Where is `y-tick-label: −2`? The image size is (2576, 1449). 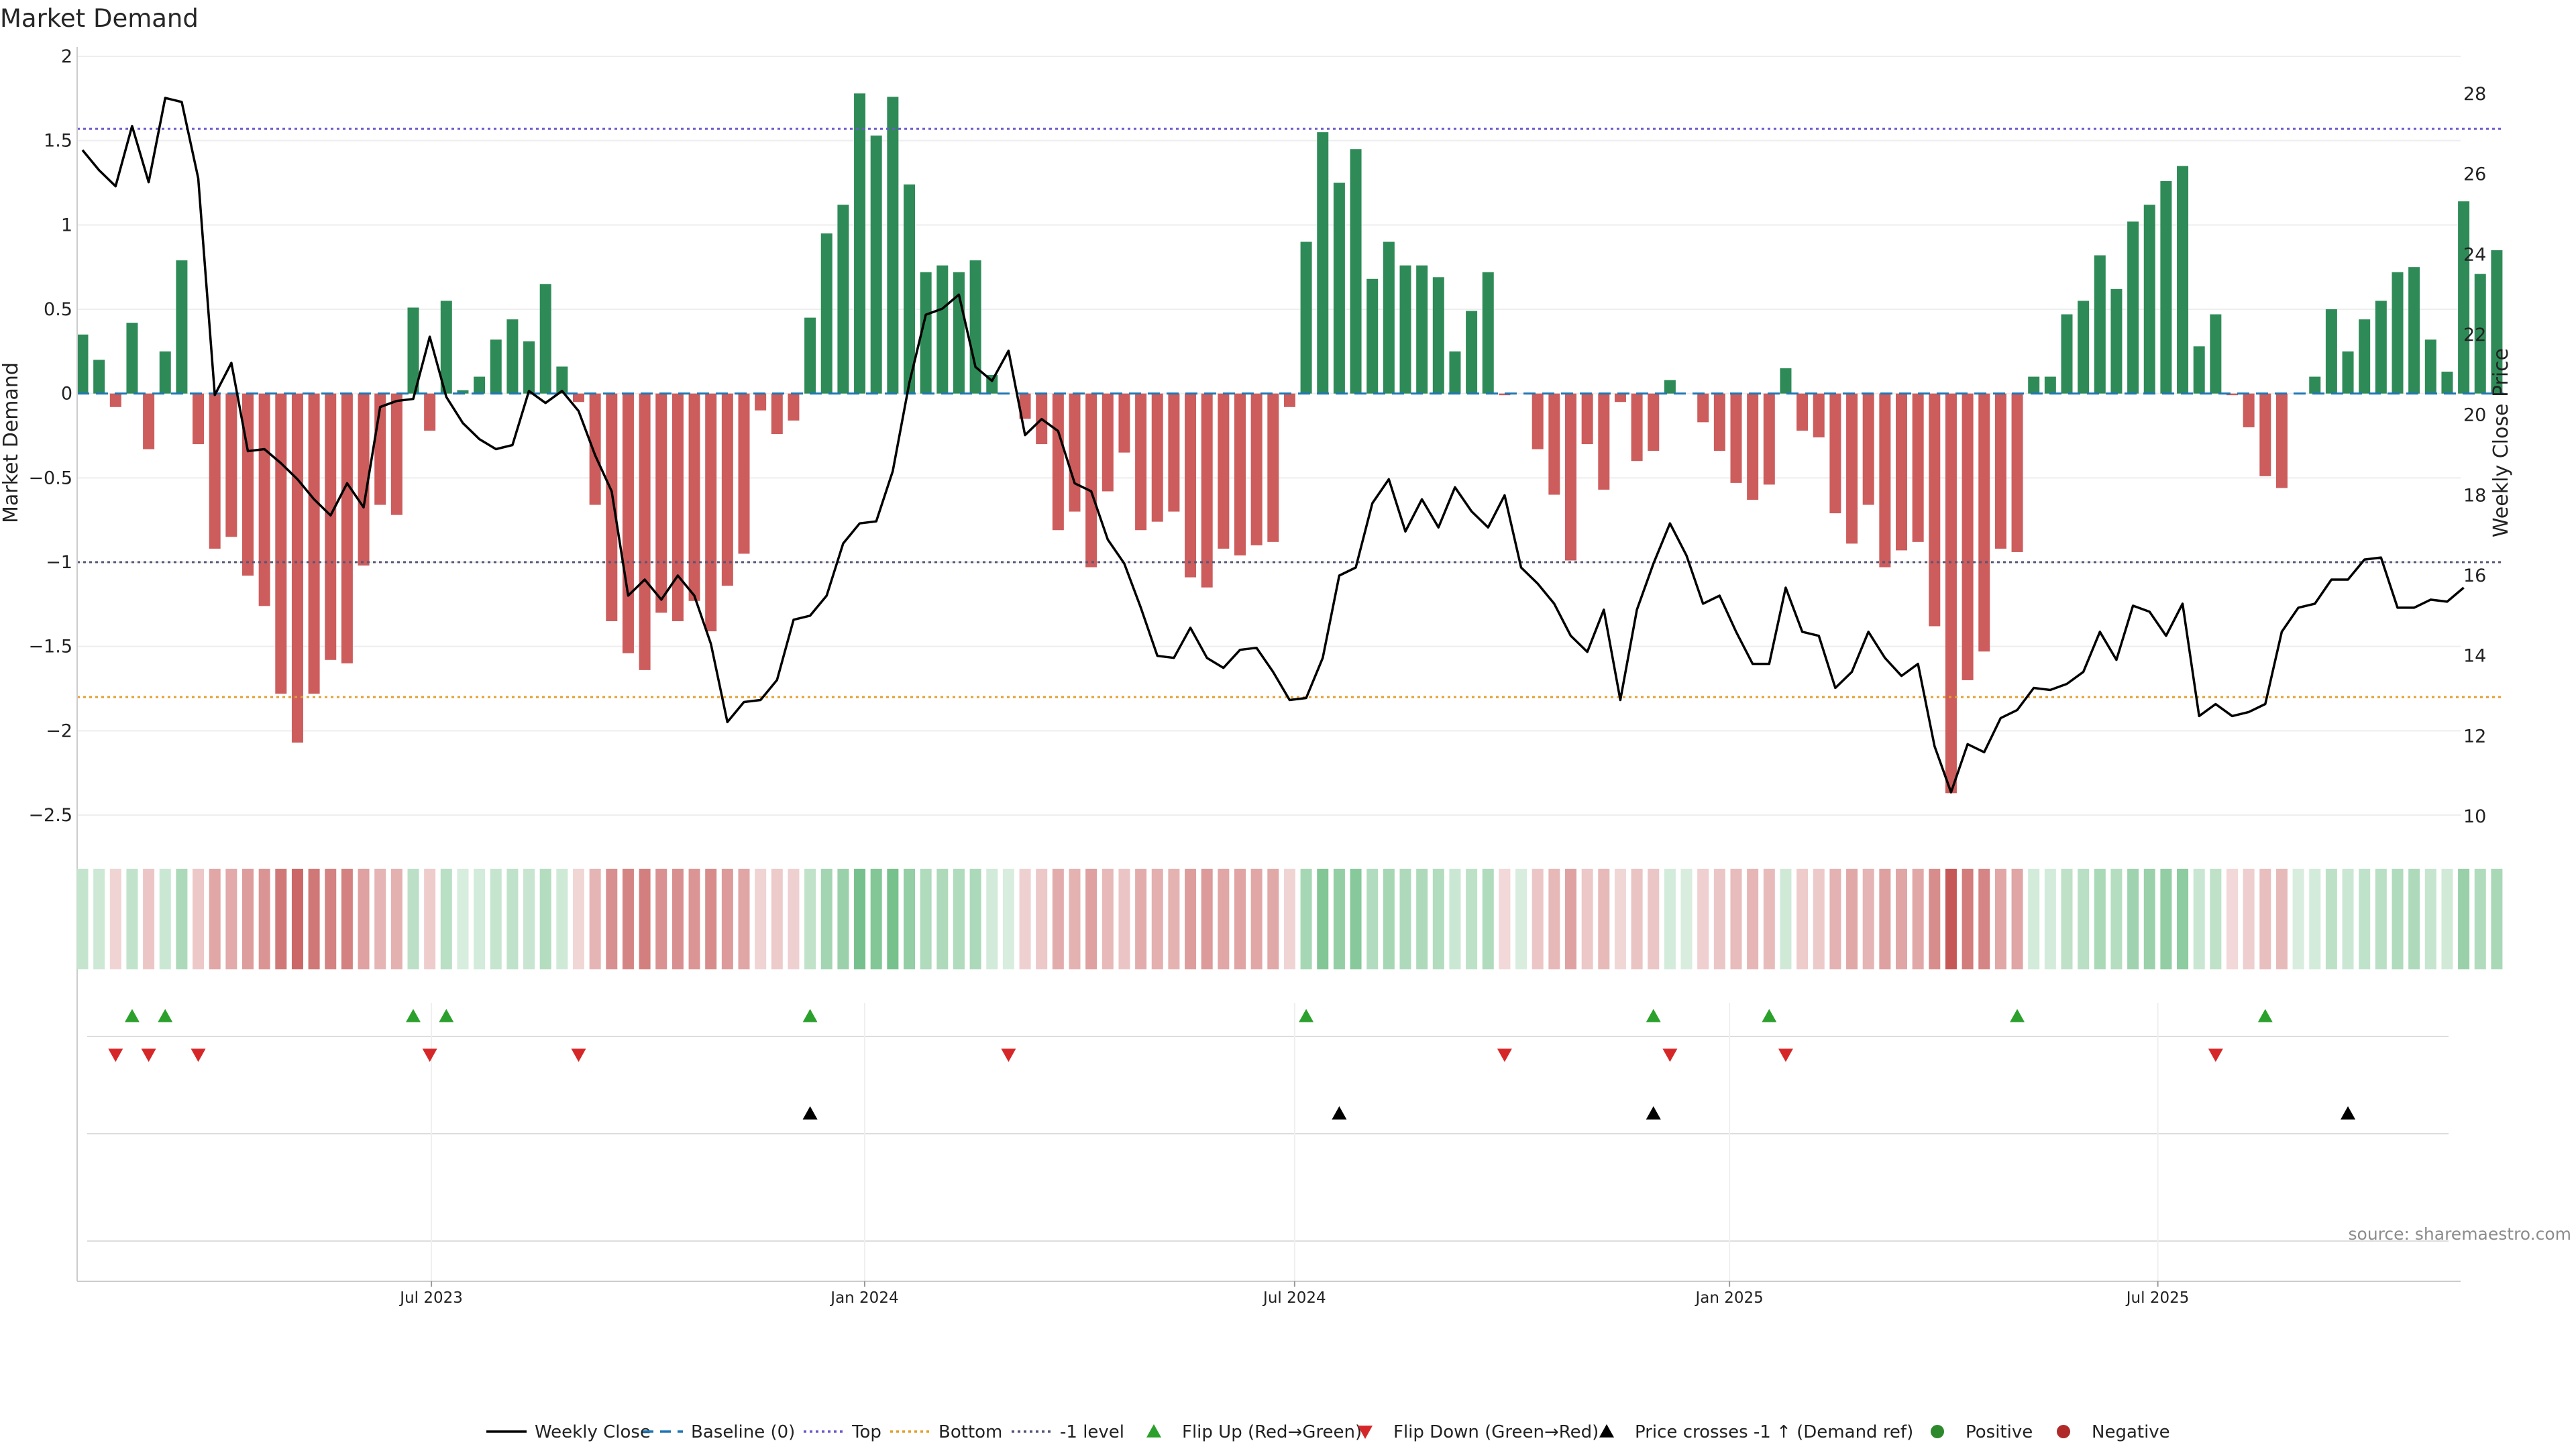
y-tick-label: −2 is located at coordinates (59, 730).